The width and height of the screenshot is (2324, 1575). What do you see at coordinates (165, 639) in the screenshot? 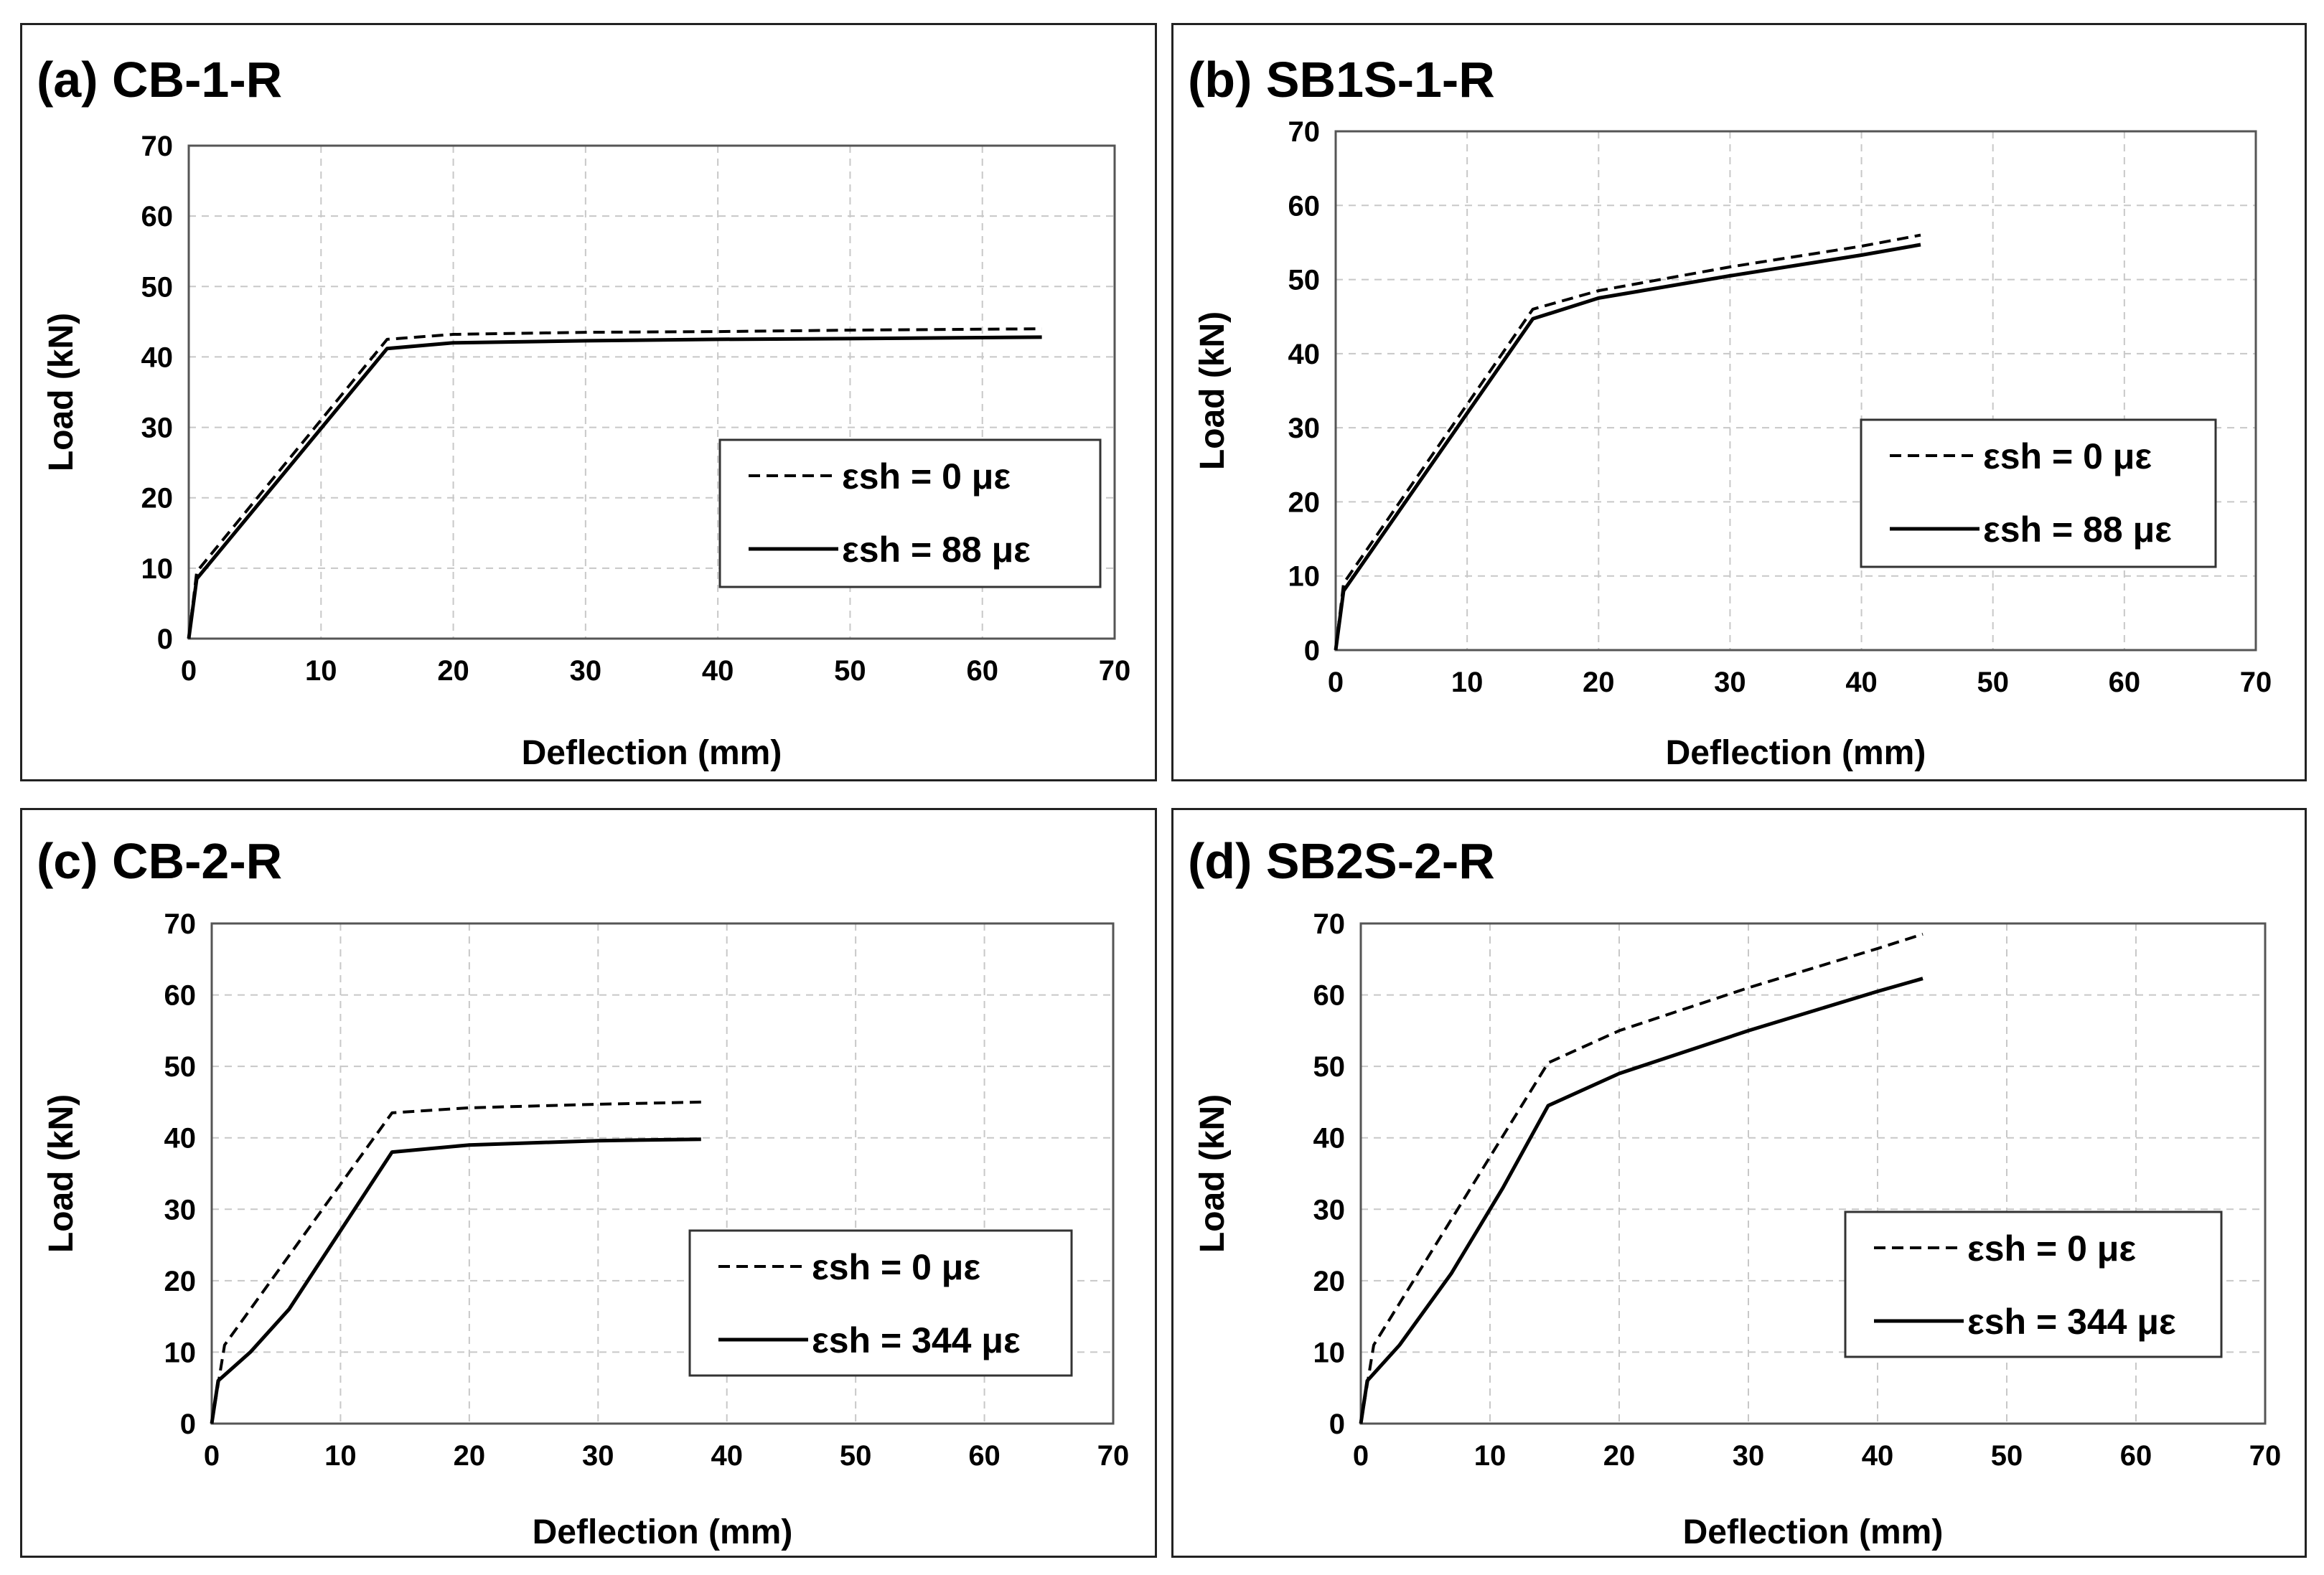
I see `y-tick-label-a-0: 0` at bounding box center [165, 639].